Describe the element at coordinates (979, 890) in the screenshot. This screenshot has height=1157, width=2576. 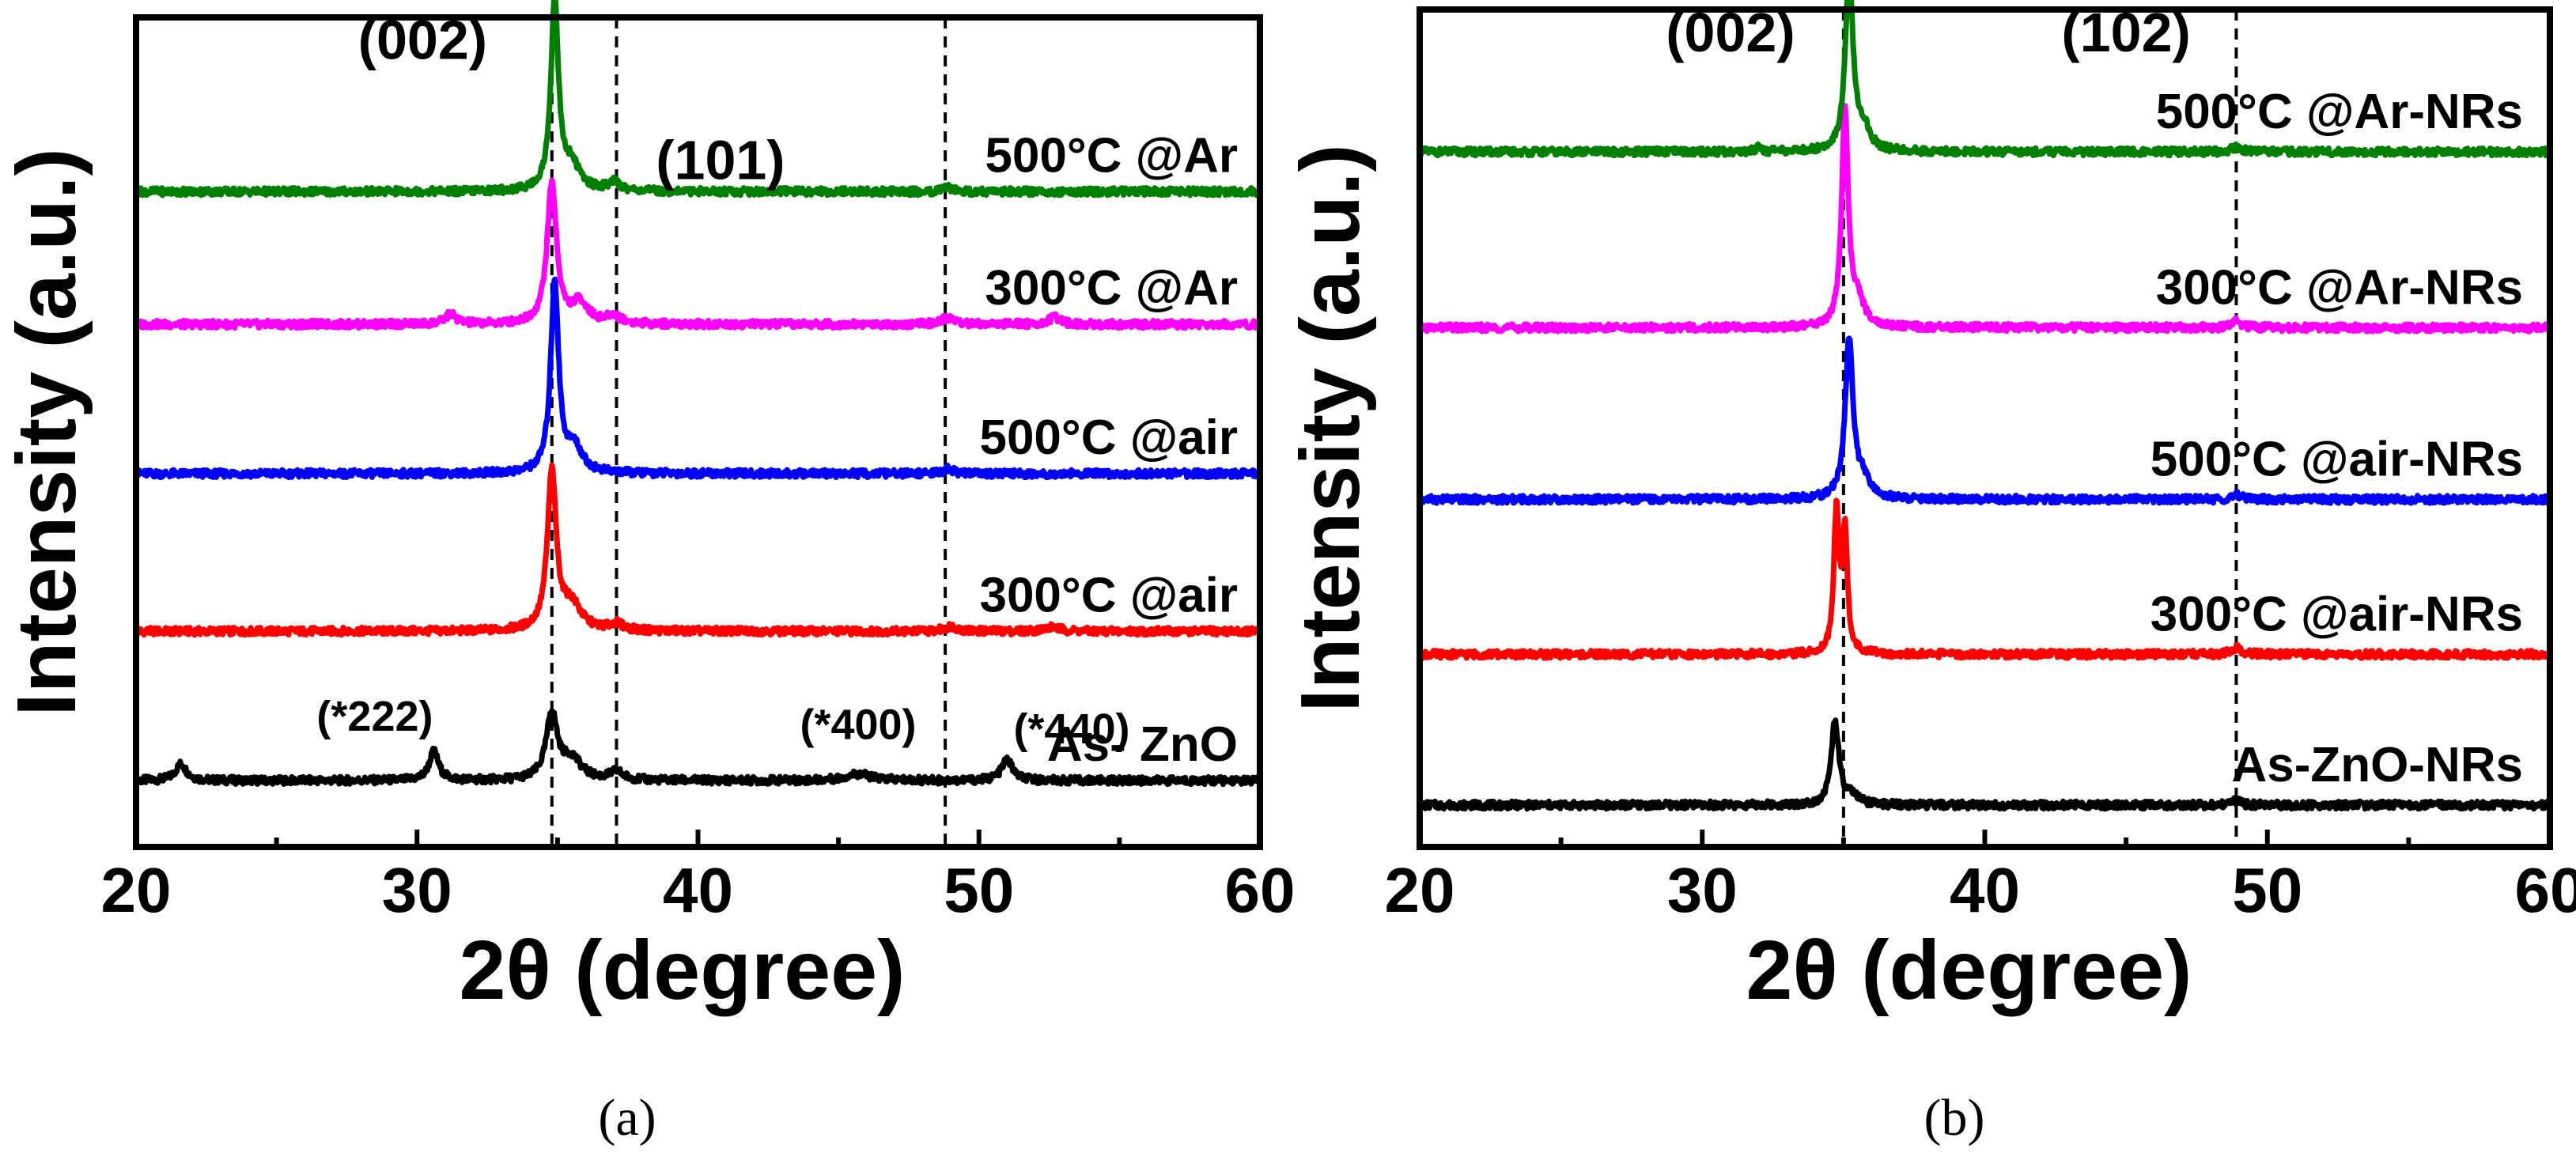
I see `panel-a-x-tick-label: 50` at that location.